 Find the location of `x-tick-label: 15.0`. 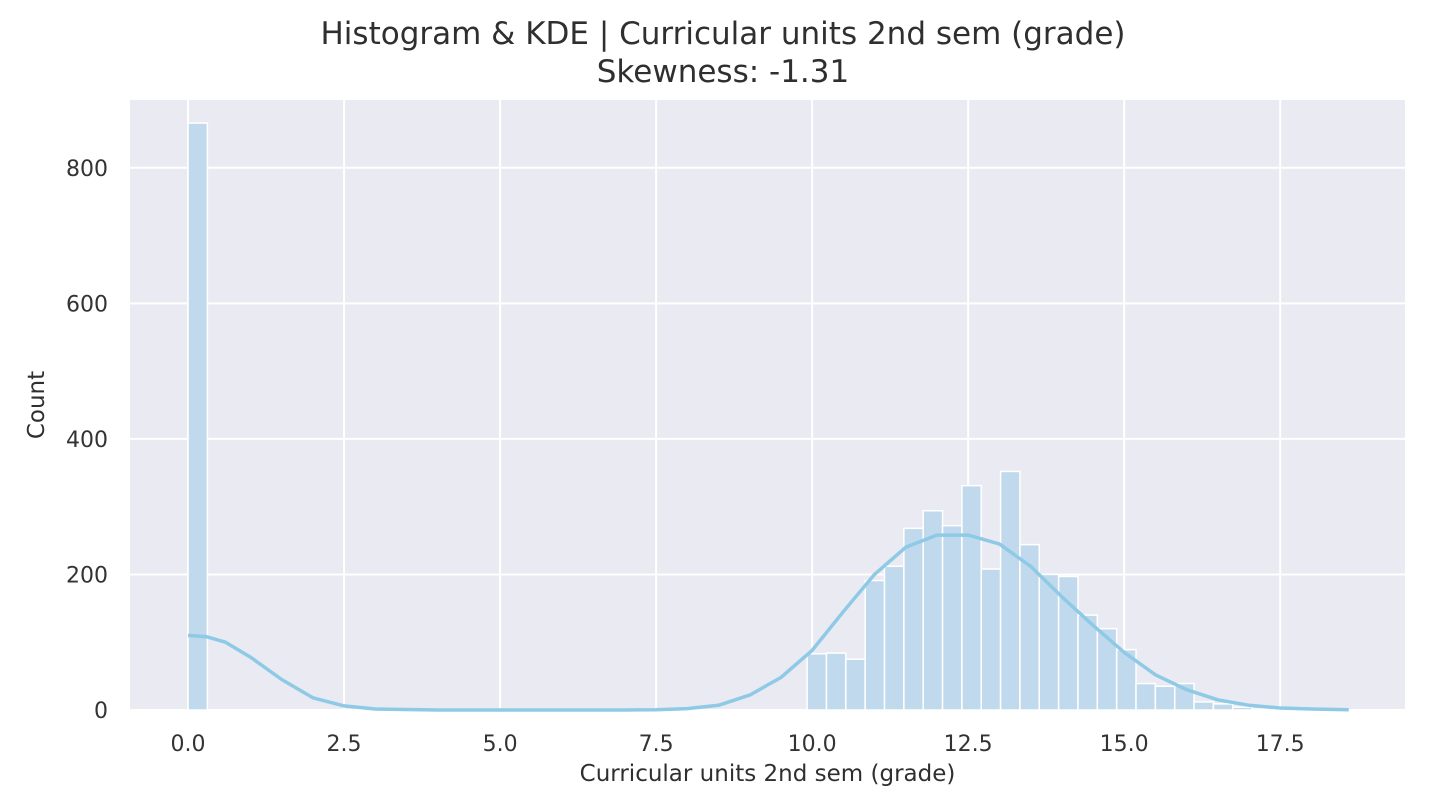

x-tick-label: 15.0 is located at coordinates (1124, 744).